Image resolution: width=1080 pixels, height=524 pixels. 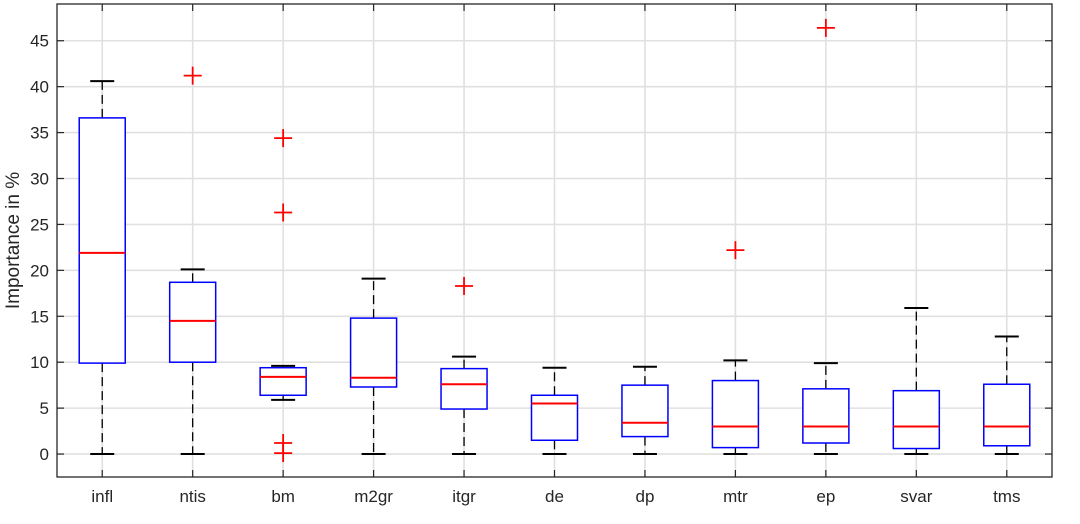 What do you see at coordinates (283, 296) in the screenshot?
I see `box-bm` at bounding box center [283, 296].